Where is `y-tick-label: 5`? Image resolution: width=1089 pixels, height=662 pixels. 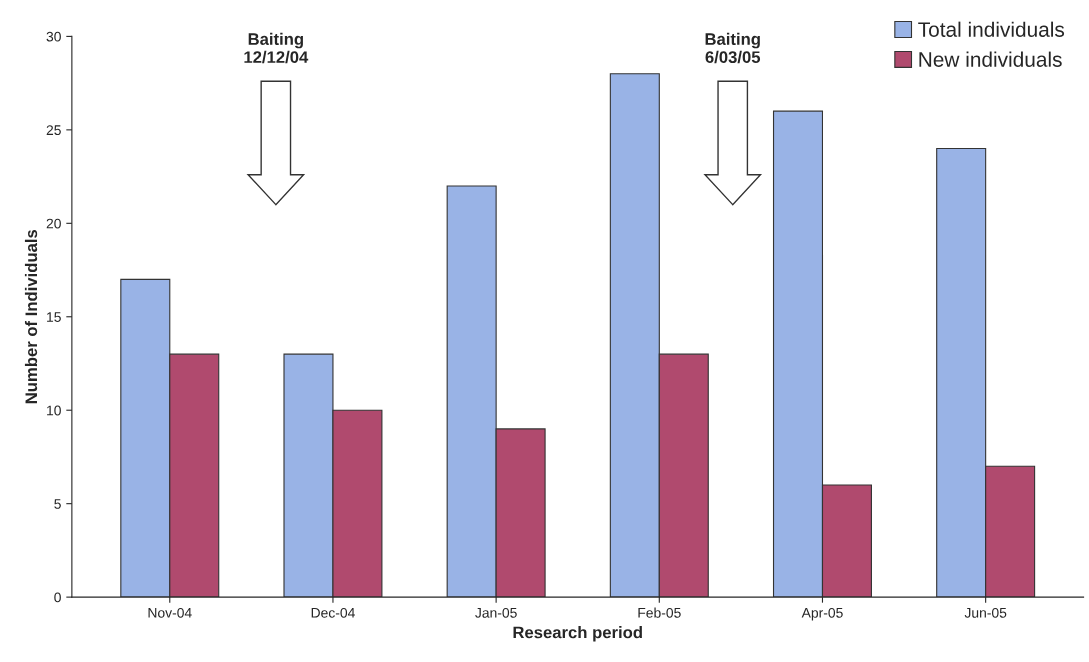
y-tick-label: 5 is located at coordinates (57, 504).